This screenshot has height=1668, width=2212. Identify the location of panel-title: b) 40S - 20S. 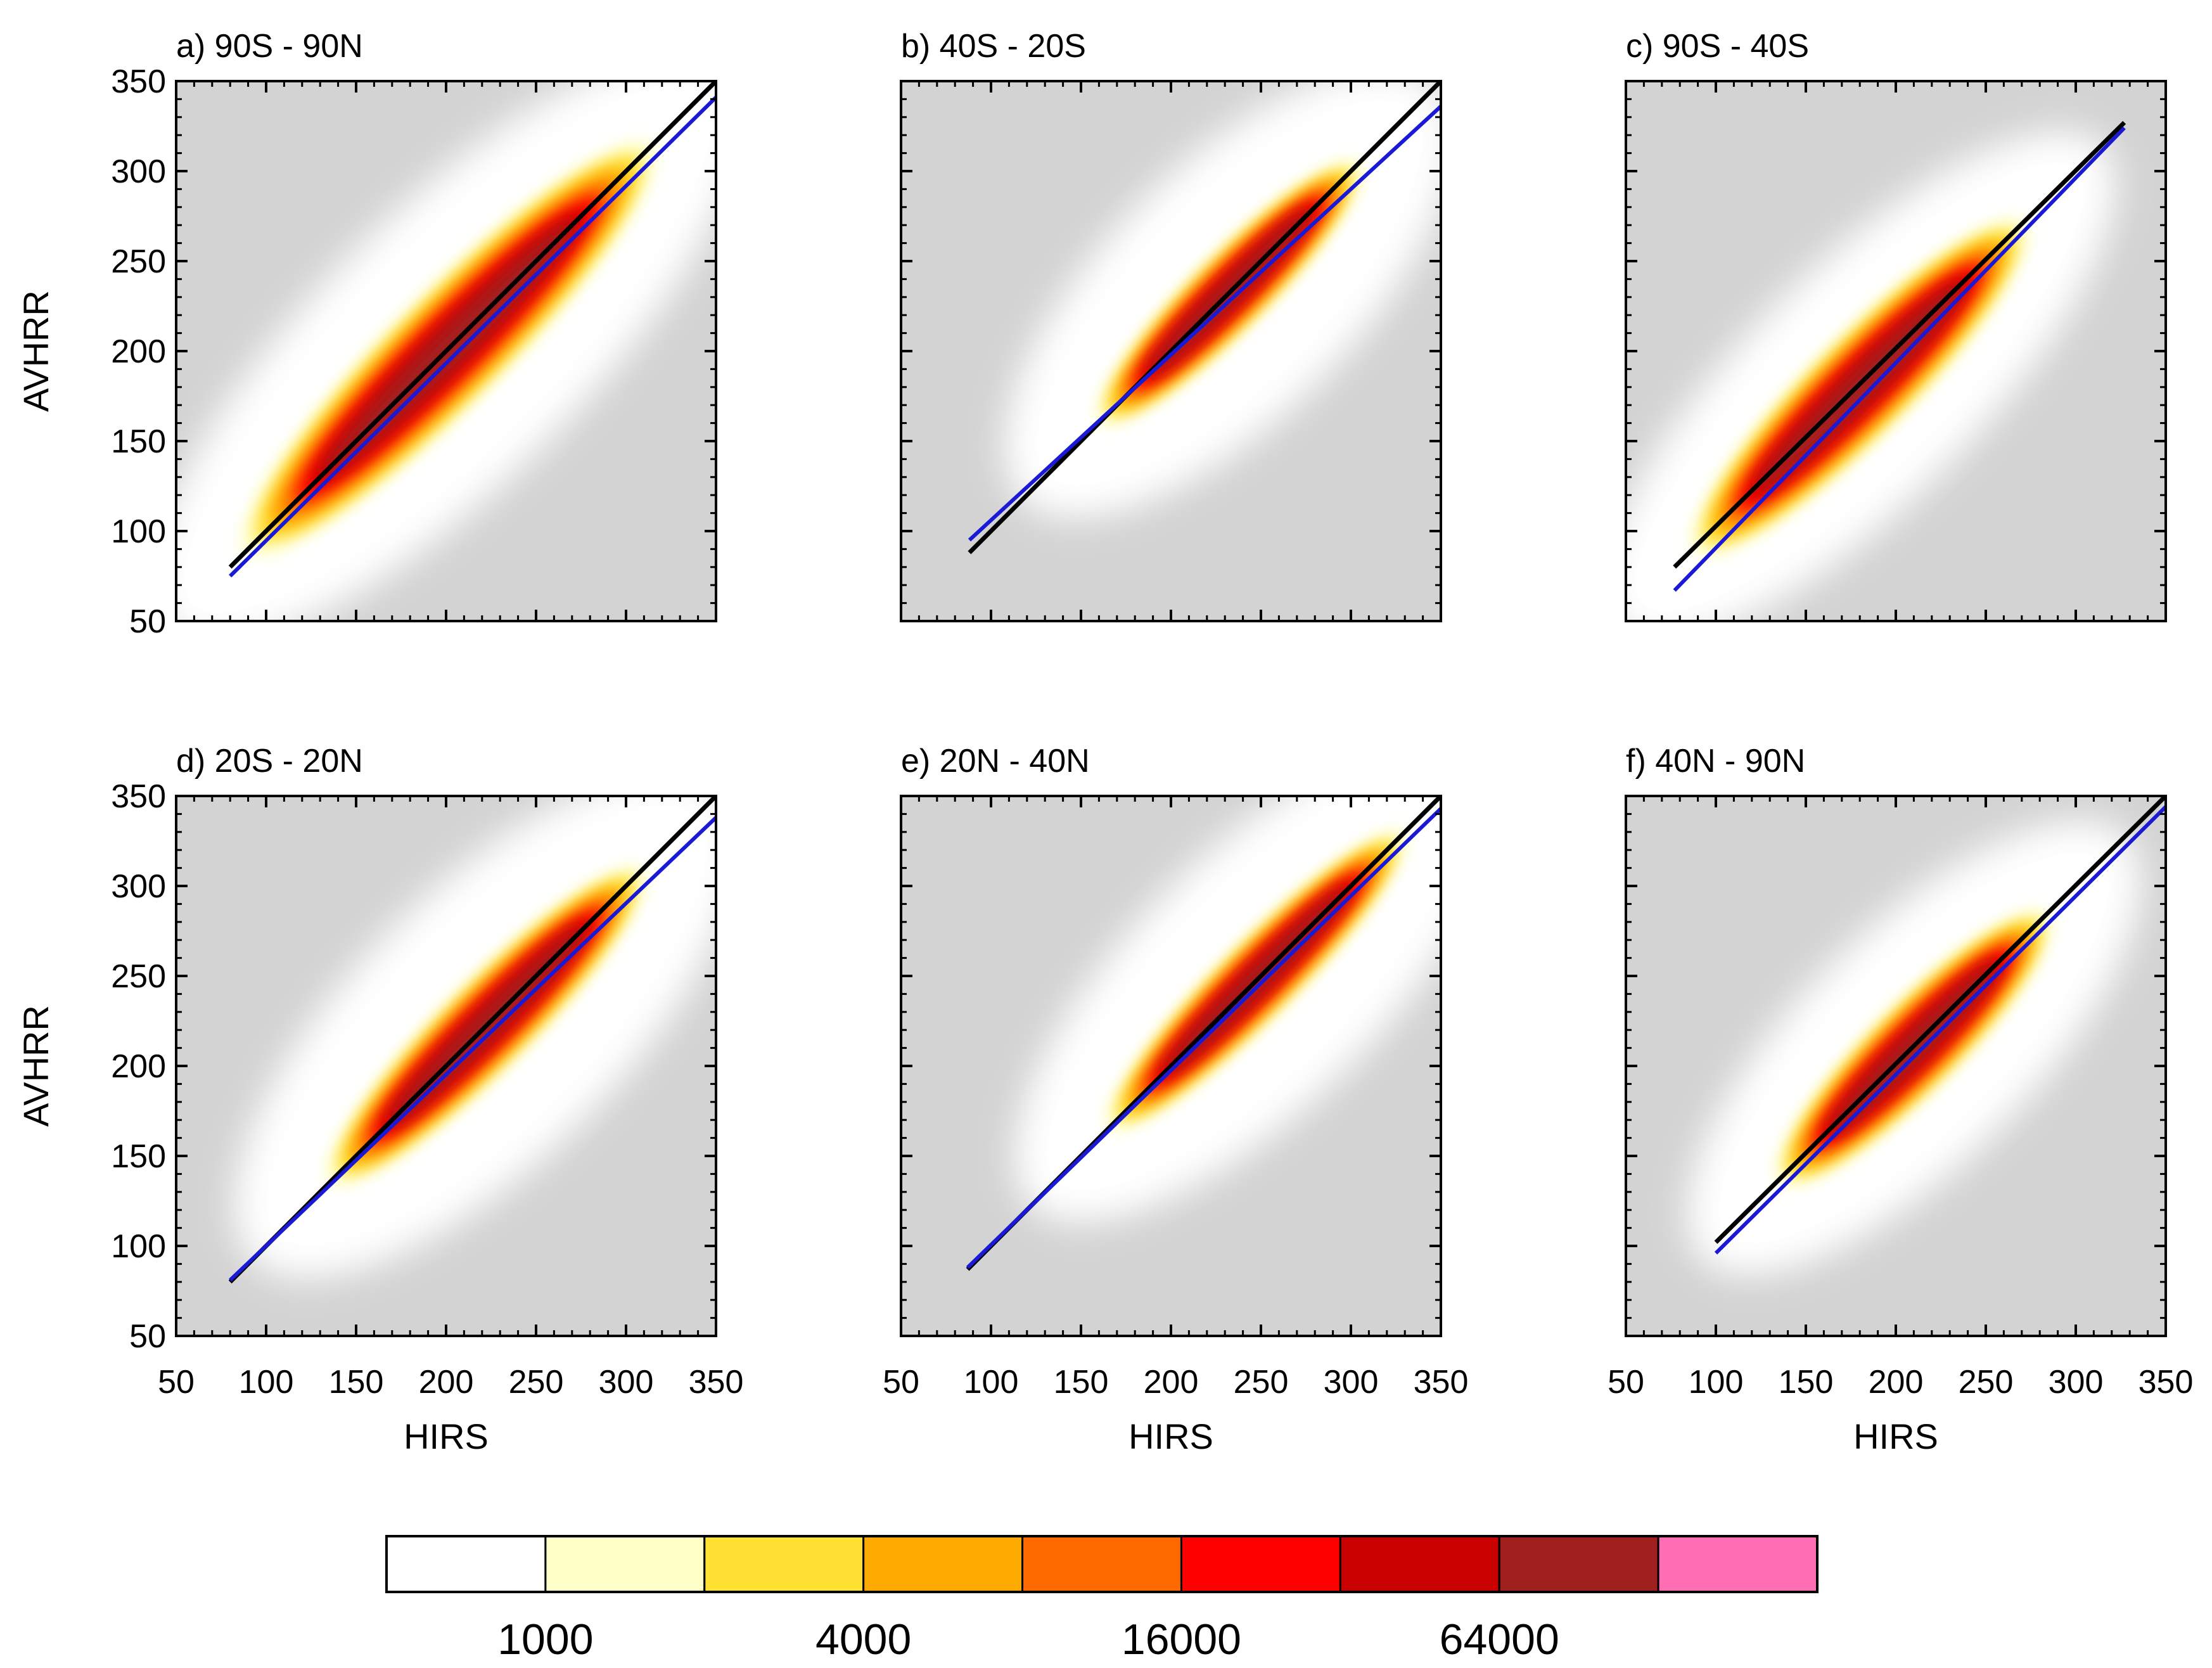
(993, 46).